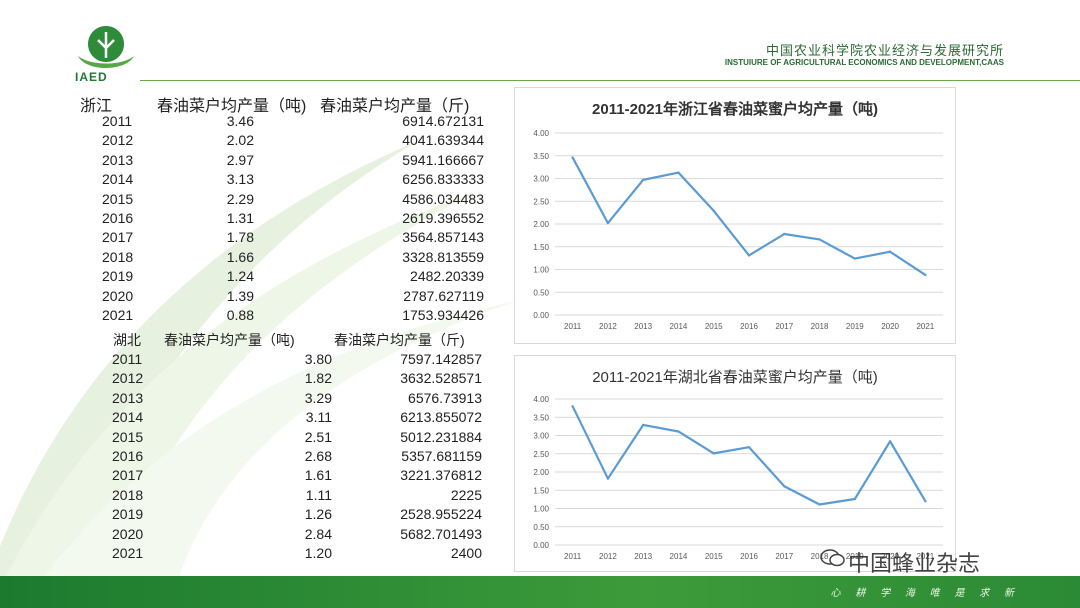  What do you see at coordinates (832, 558) in the screenshot?
I see `wechat-icon` at bounding box center [832, 558].